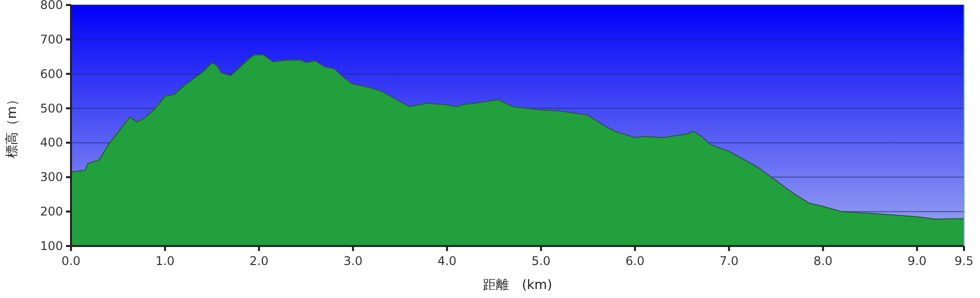 This screenshot has width=980, height=298. Describe the element at coordinates (51, 177) in the screenshot. I see `y-tick-label: 300` at that location.